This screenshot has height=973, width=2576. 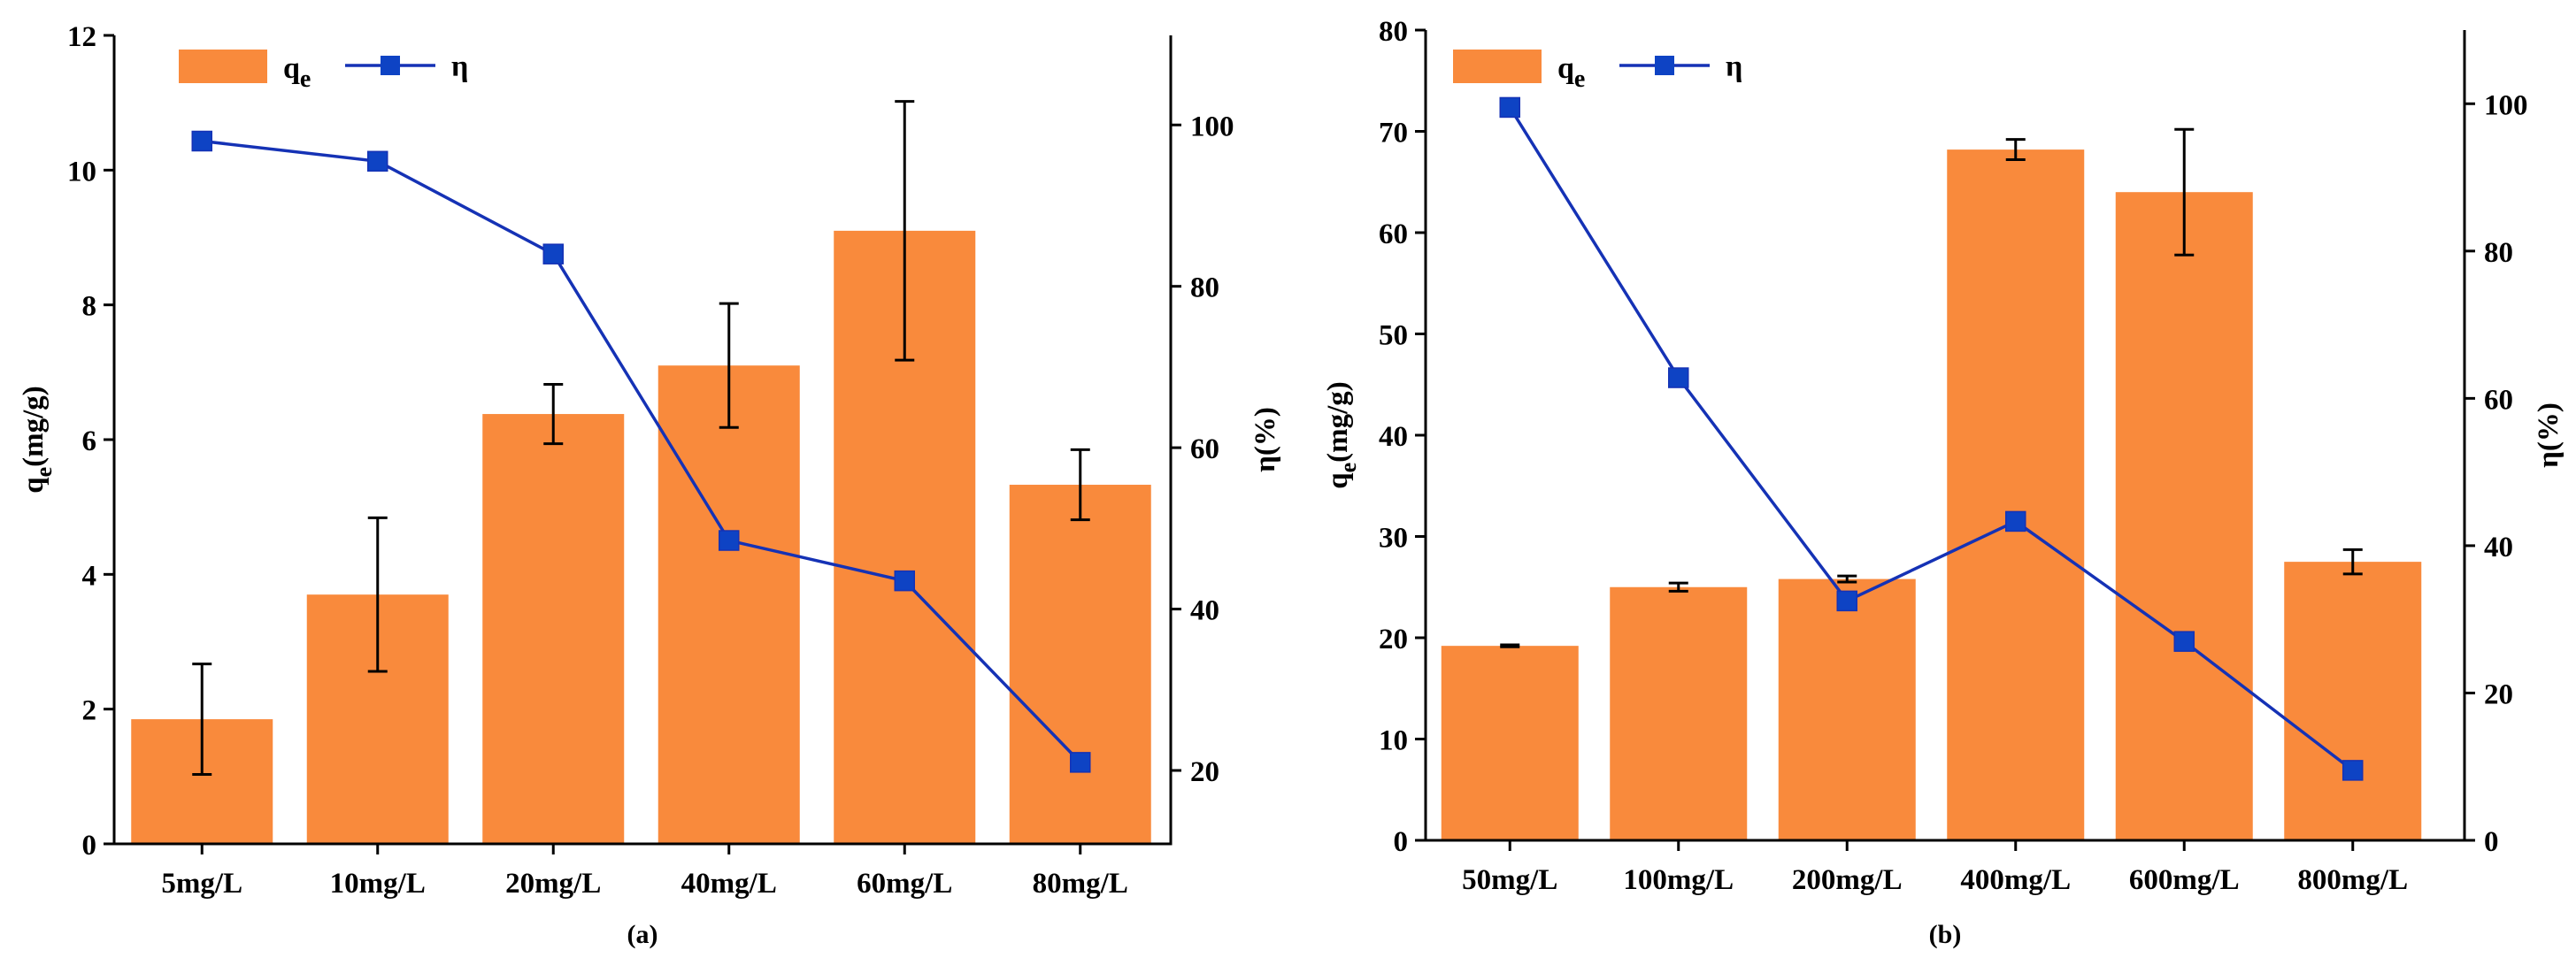 What do you see at coordinates (904, 884) in the screenshot?
I see `x-tick-label: 60mg/L` at bounding box center [904, 884].